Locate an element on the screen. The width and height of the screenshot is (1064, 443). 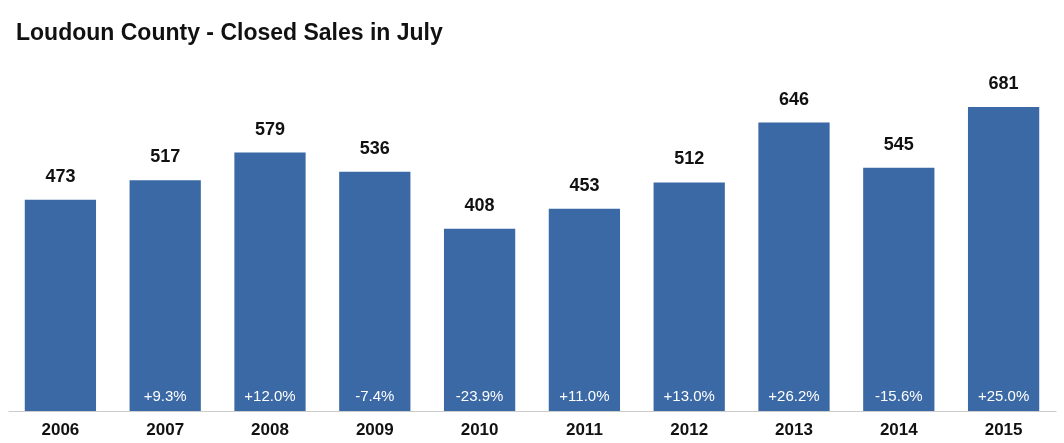
data-label: 473 is located at coordinates (60, 175).